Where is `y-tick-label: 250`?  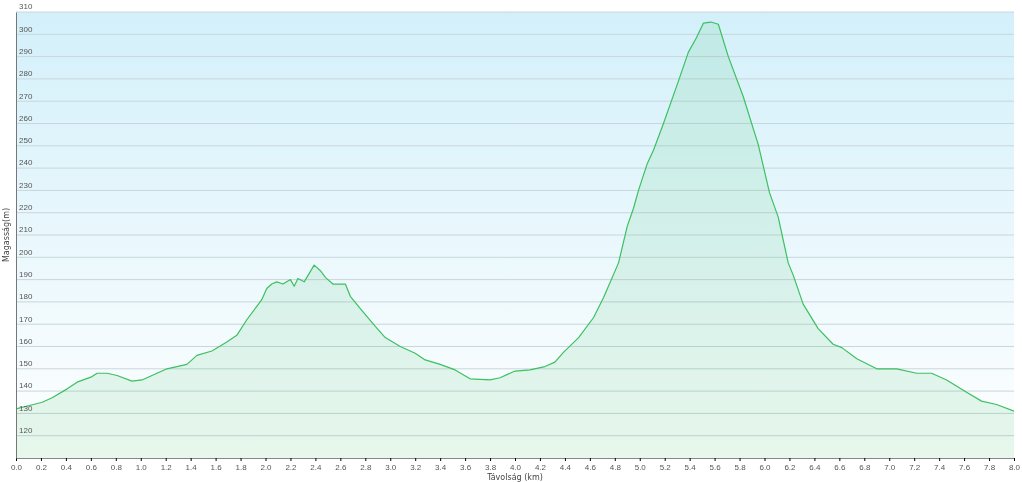 y-tick-label: 250 is located at coordinates (26, 141).